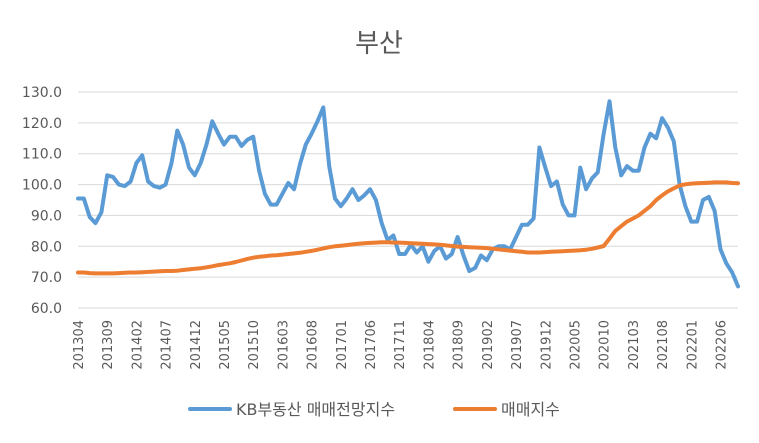  What do you see at coordinates (79, 345) in the screenshot?
I see `x-tick-label: 201304` at bounding box center [79, 345].